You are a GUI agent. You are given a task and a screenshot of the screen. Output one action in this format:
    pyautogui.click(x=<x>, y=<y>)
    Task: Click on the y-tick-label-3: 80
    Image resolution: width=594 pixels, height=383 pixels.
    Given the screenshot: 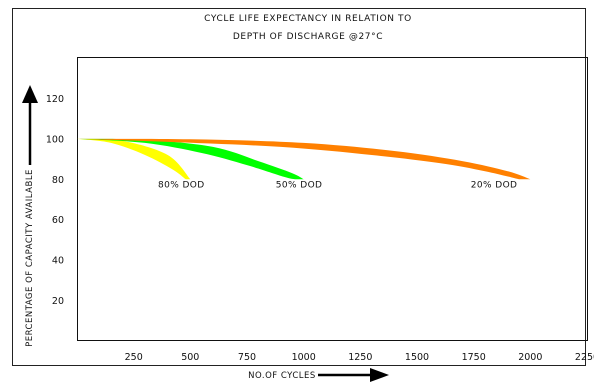 What is the action you would take?
    pyautogui.click(x=58, y=180)
    